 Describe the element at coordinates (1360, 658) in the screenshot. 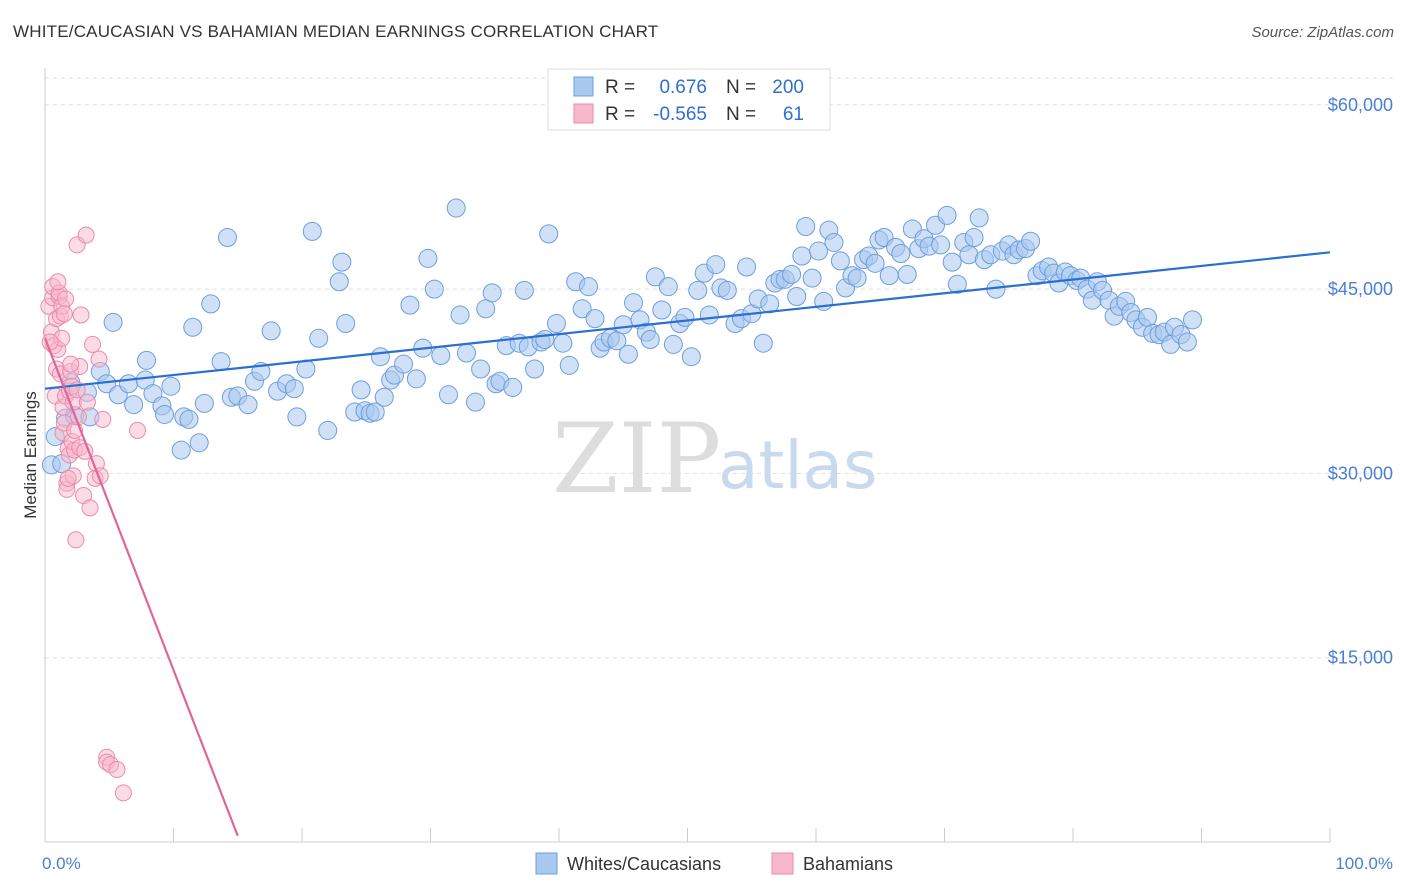

I see `y-tick-label: $15,000` at that location.